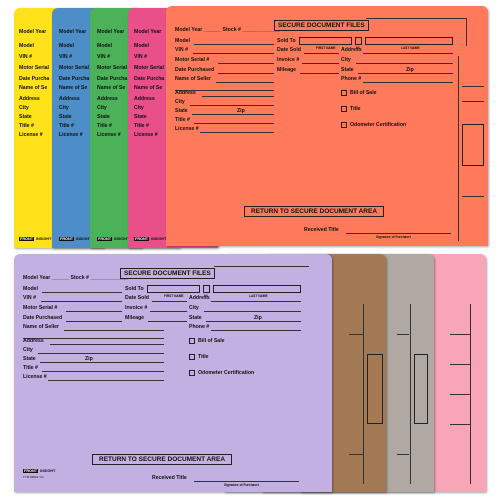 This screenshot has width=498, height=498. I want to click on return-to-secure-area: RETURN TO SECURE DOCUMENT AREA, so click(314, 212).